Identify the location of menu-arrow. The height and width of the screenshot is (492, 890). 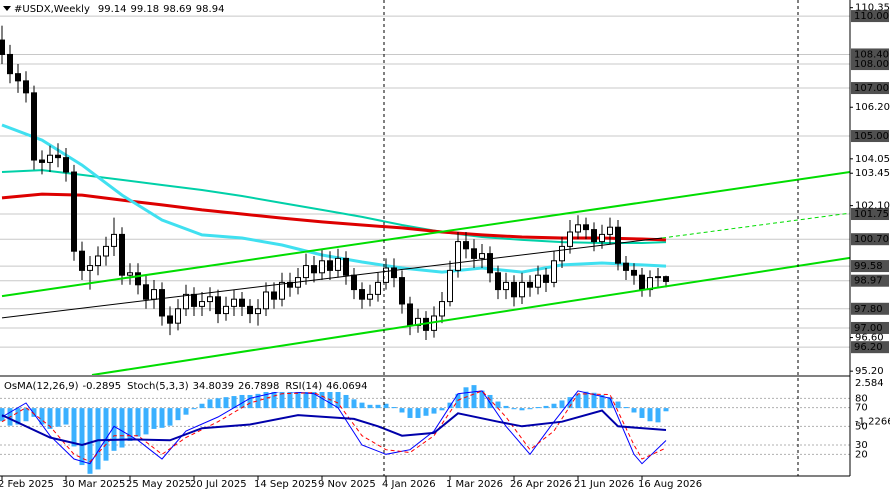
(7, 8).